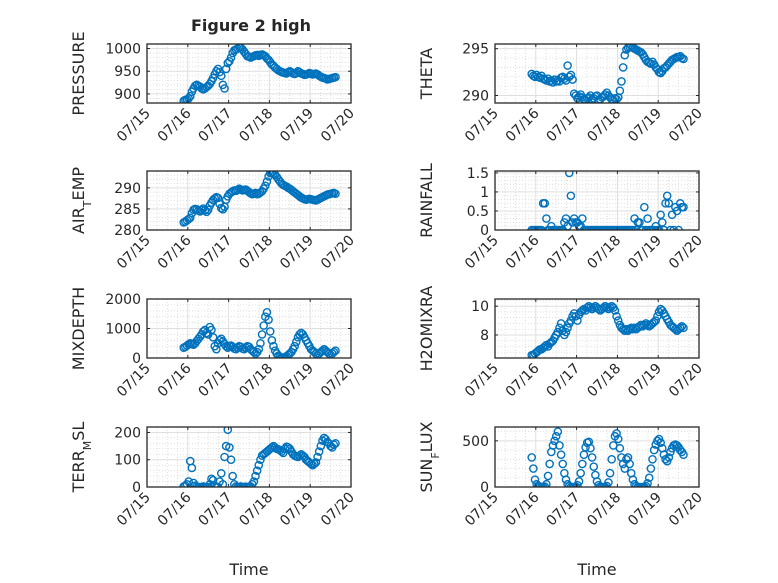  I want to click on plot-area, so click(597, 73).